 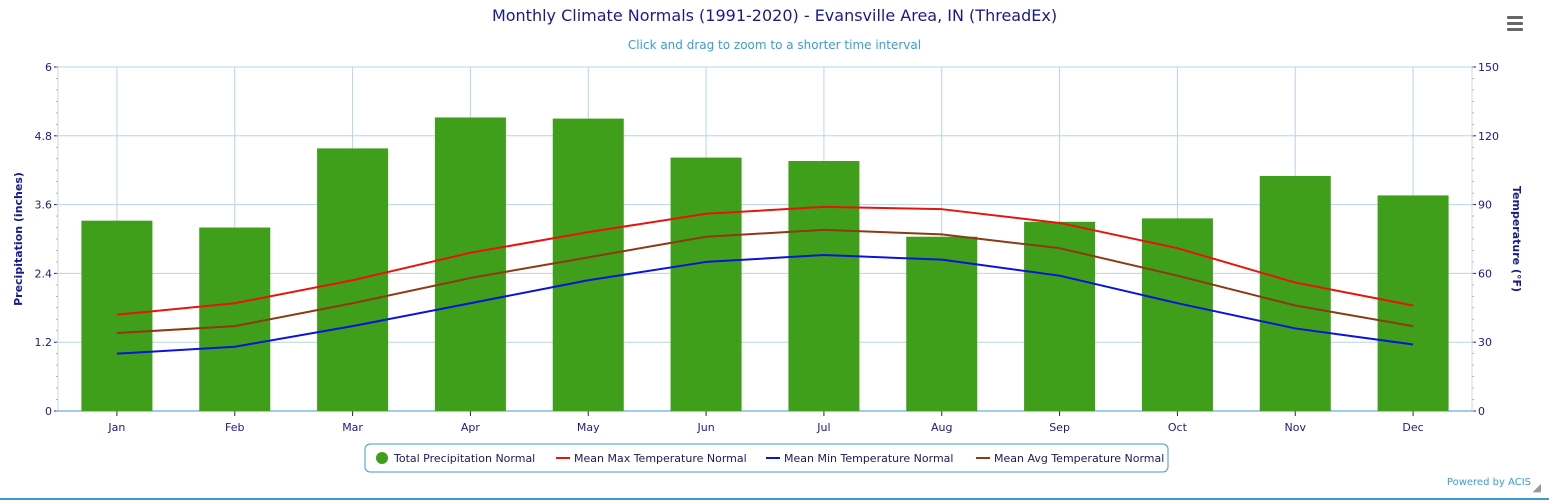 What do you see at coordinates (48, 67) in the screenshot?
I see `left-axis-tick-label: 6` at bounding box center [48, 67].